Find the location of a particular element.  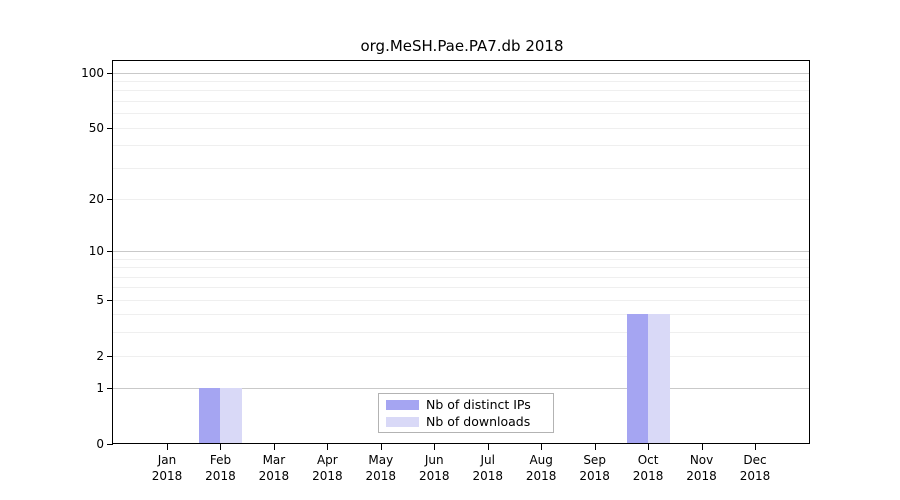

x-tick-label: May 2018 is located at coordinates (381, 468).